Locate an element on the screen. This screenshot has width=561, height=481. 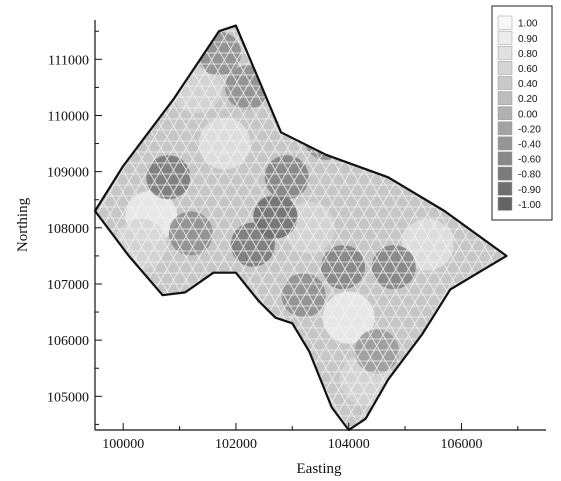
legend-label: -0.40 is located at coordinates (529, 145).